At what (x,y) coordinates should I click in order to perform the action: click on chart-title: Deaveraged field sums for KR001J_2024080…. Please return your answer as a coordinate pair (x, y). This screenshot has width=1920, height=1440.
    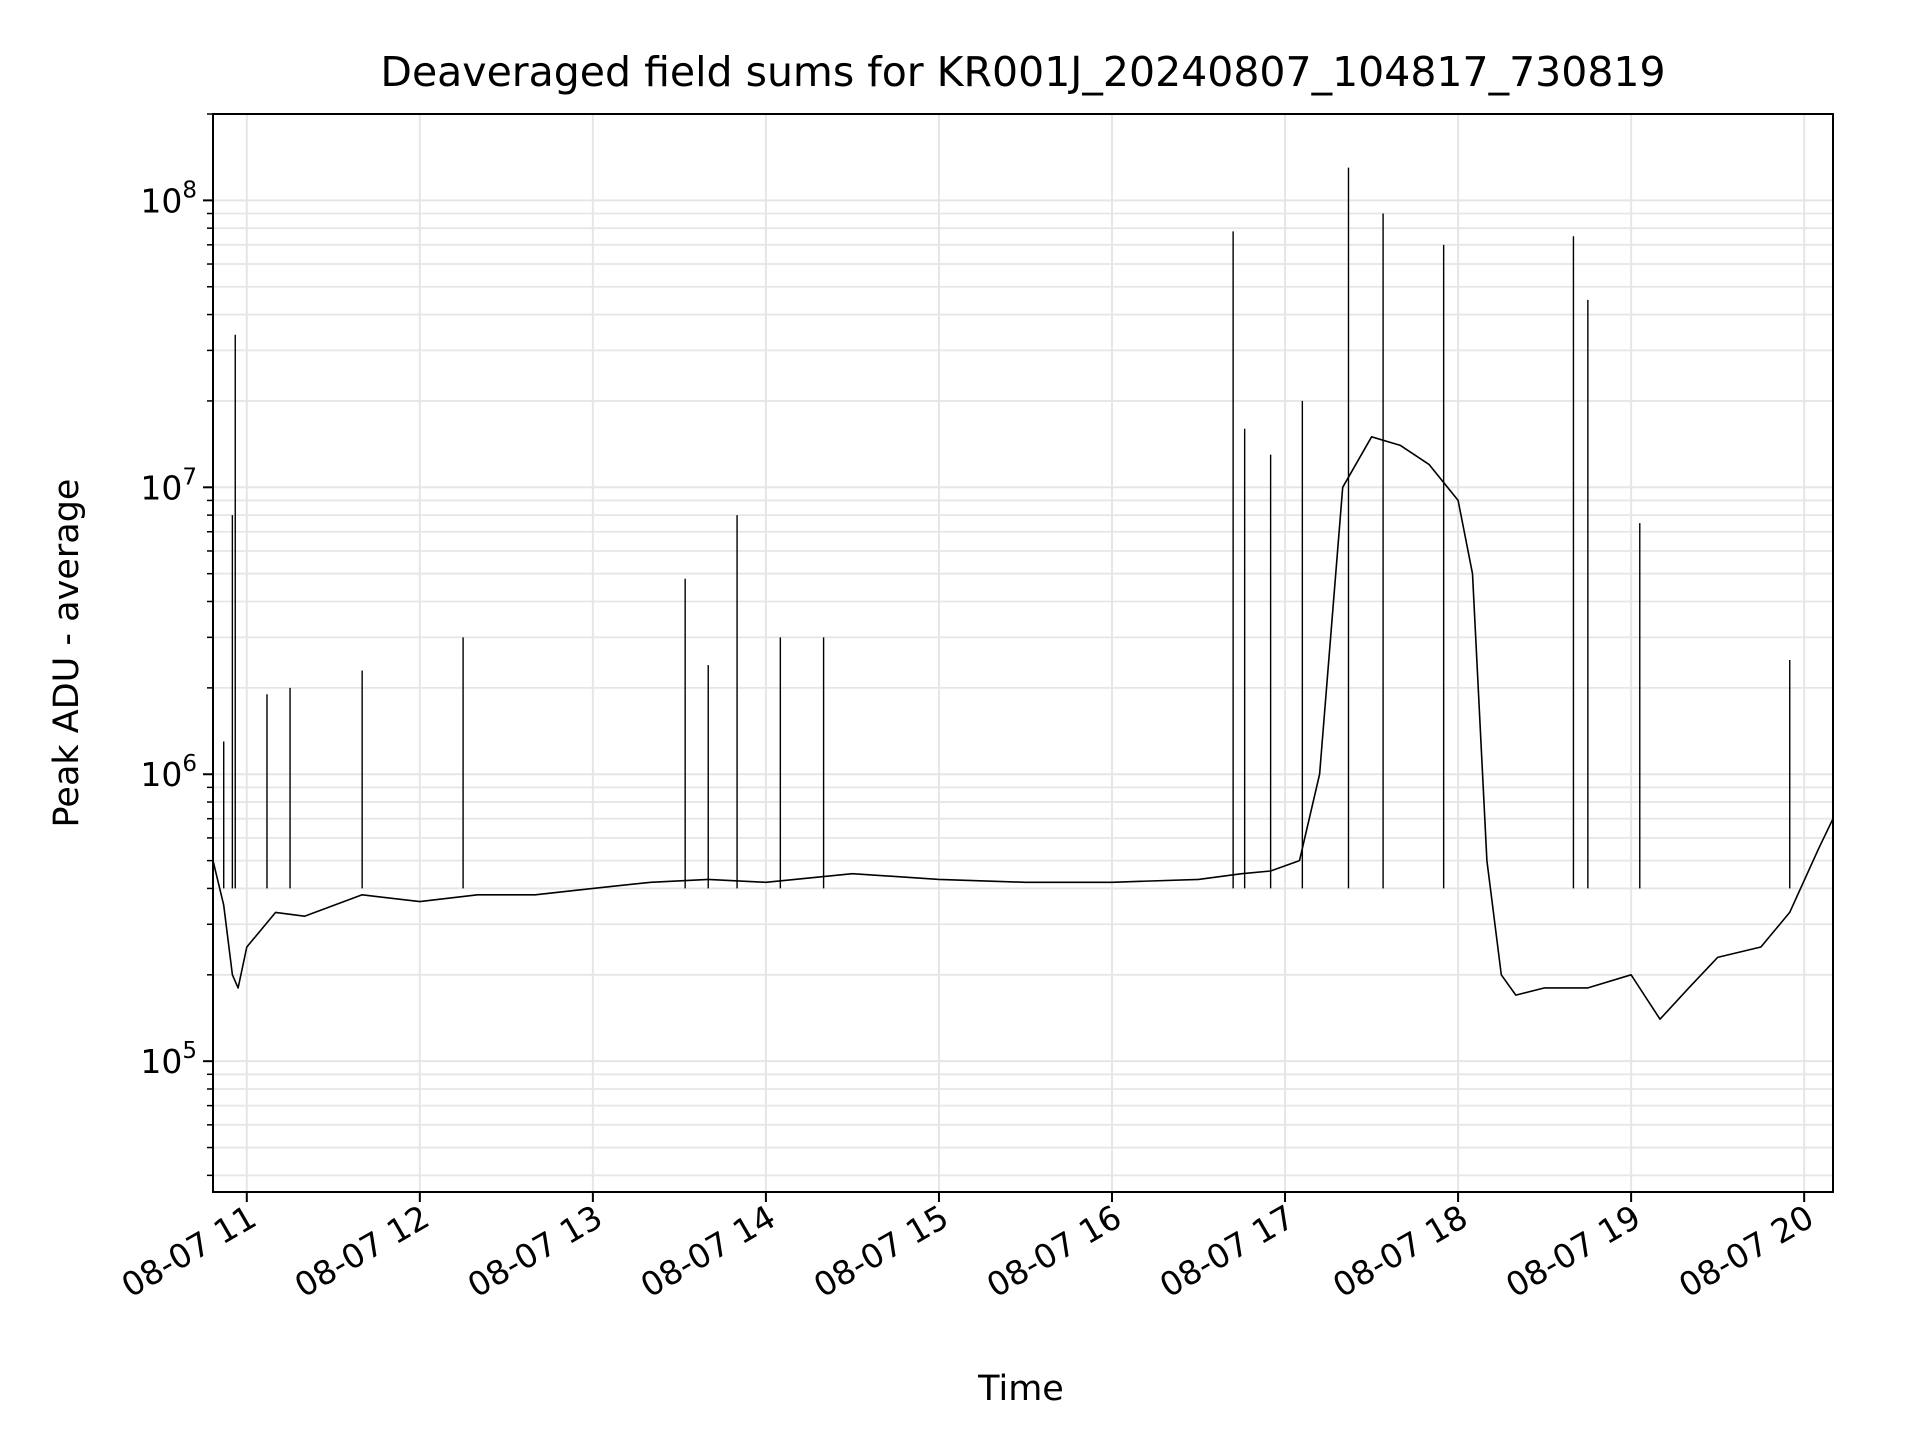
    Looking at the image, I should click on (1022, 72).